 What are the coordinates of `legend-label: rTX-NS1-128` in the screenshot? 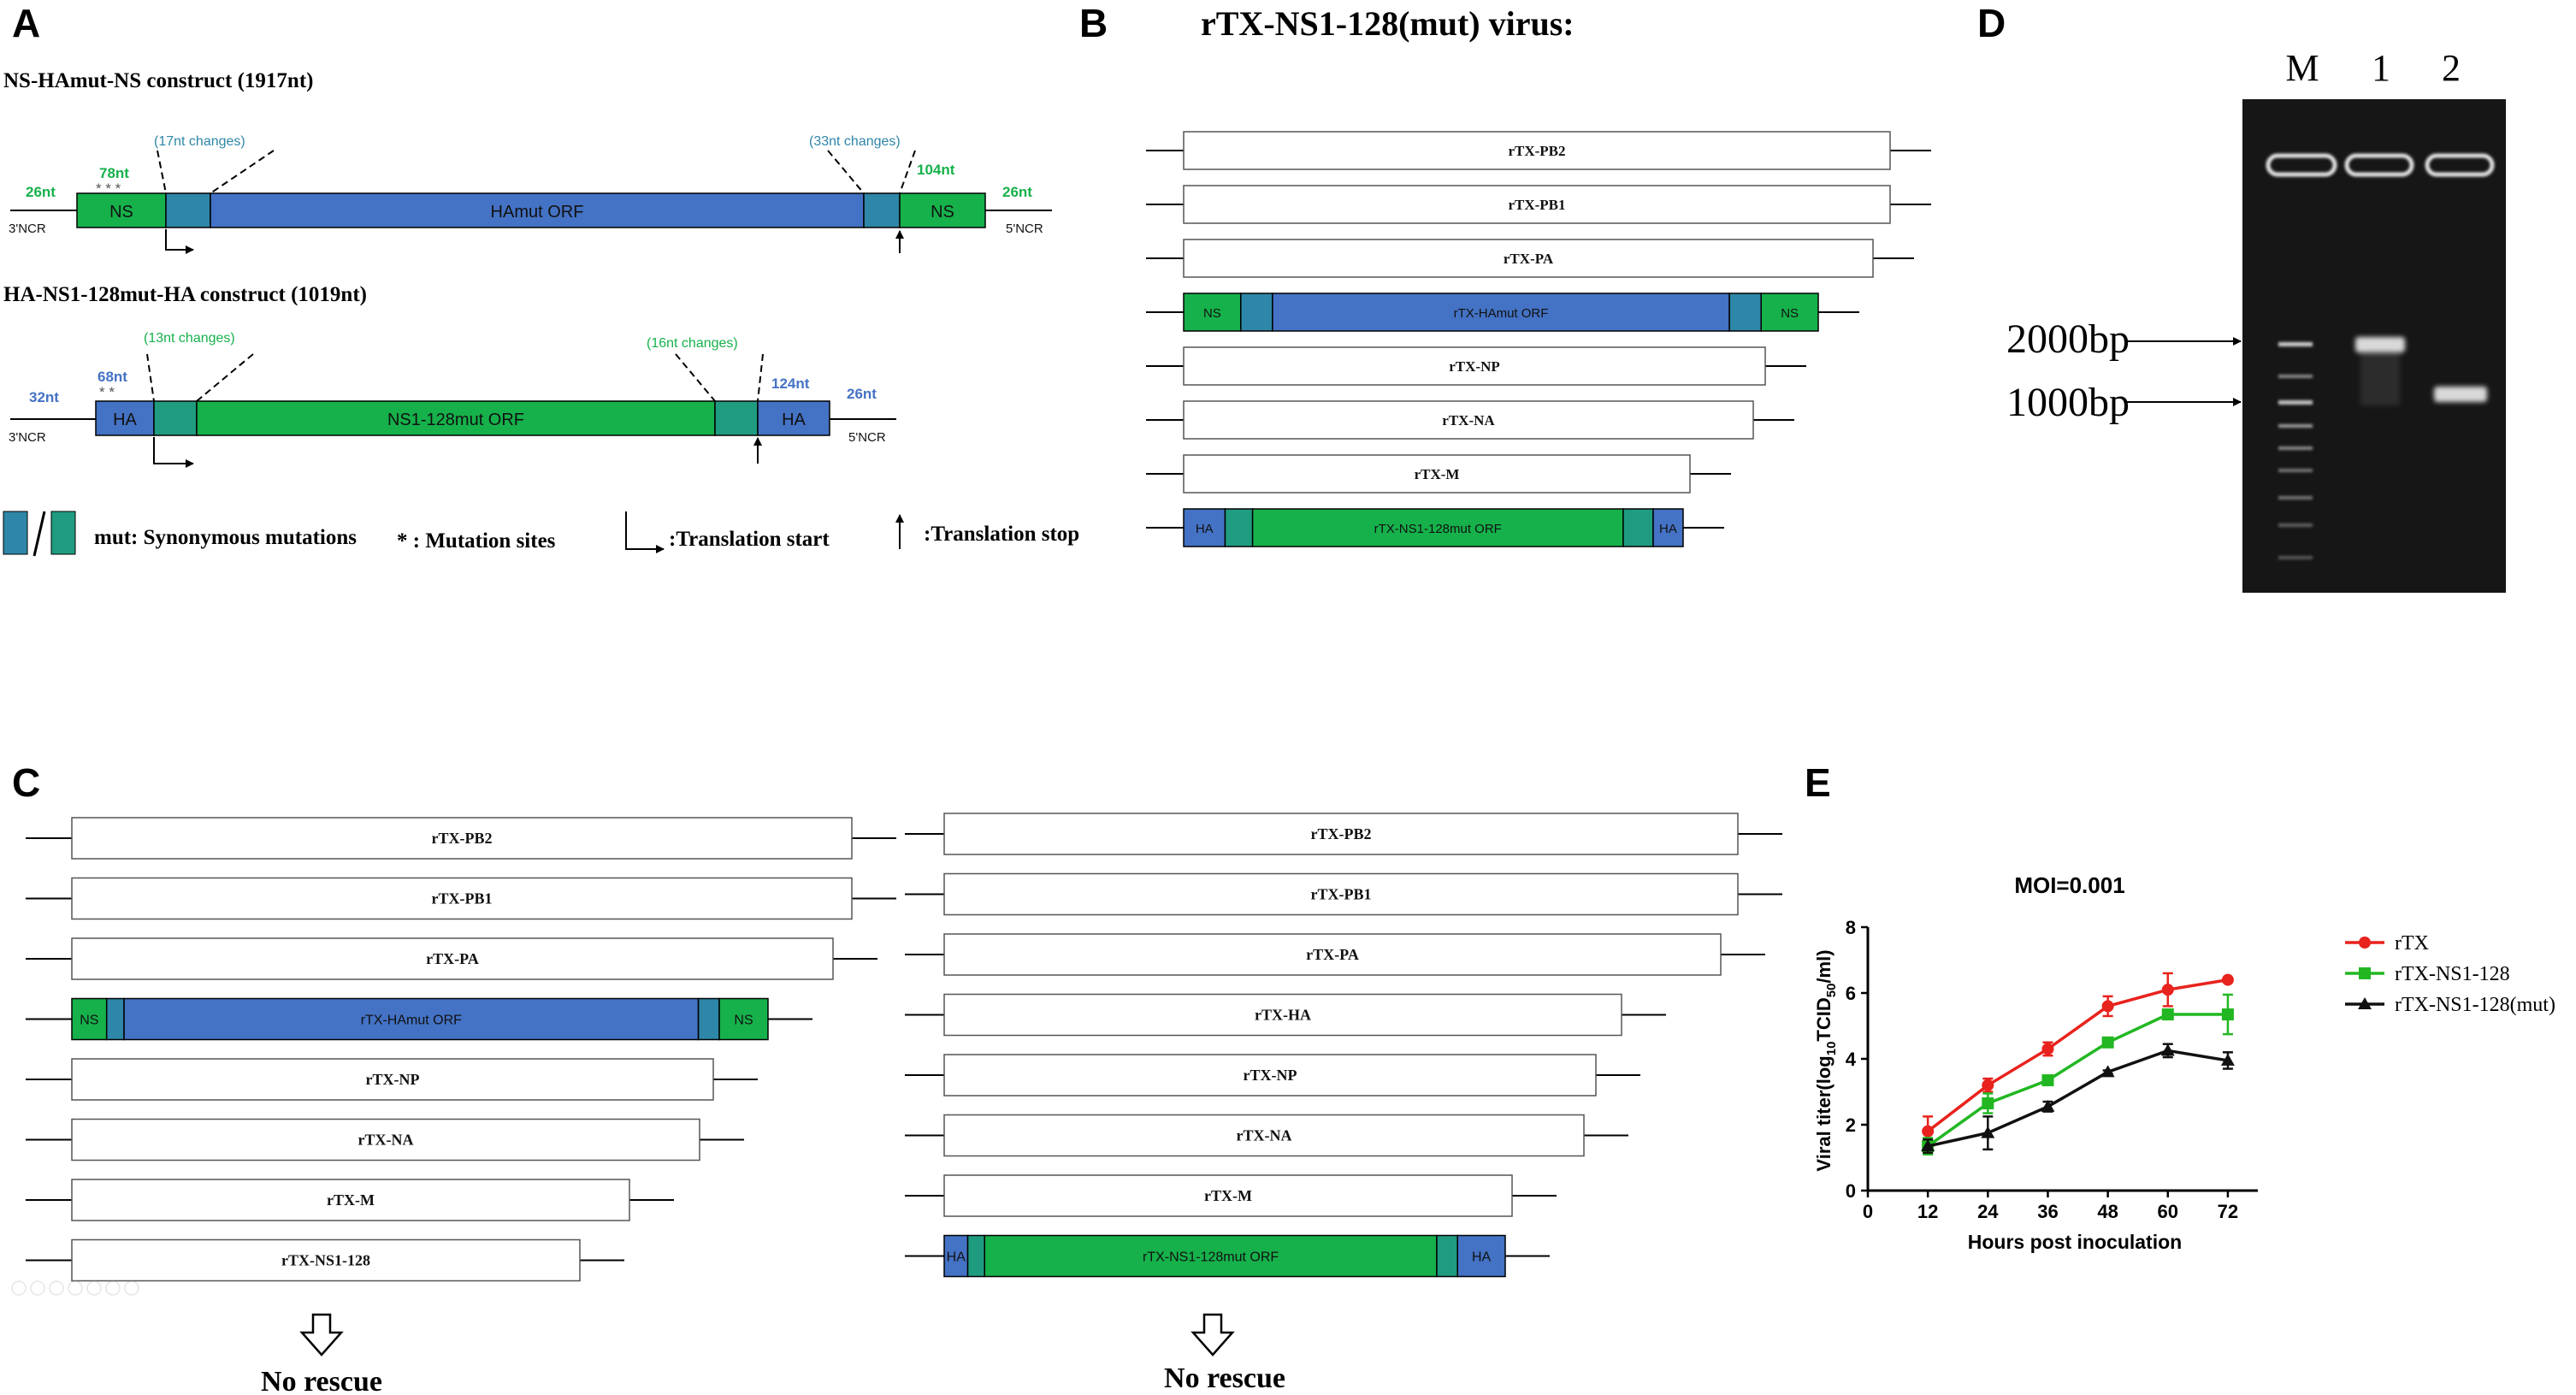 It's located at (2452, 974).